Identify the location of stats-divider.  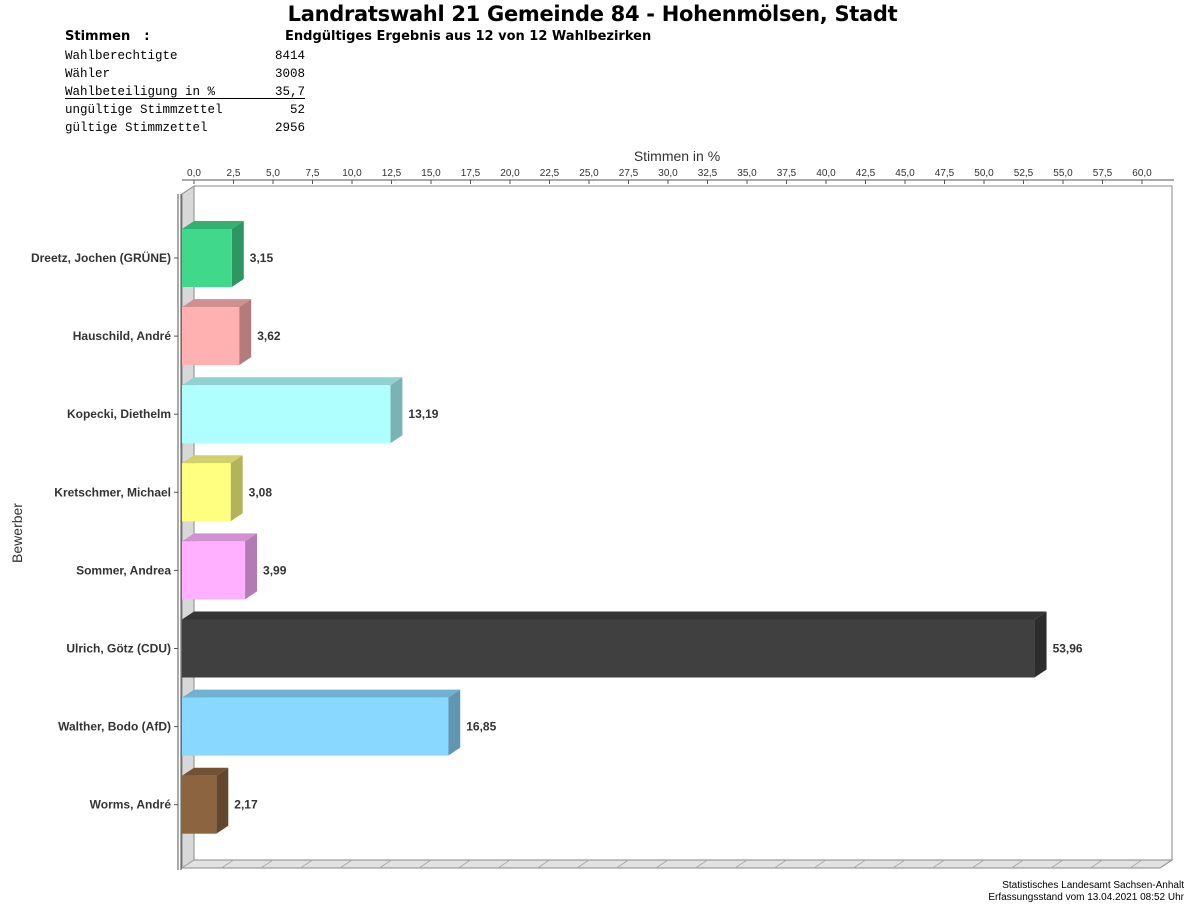
(185, 98).